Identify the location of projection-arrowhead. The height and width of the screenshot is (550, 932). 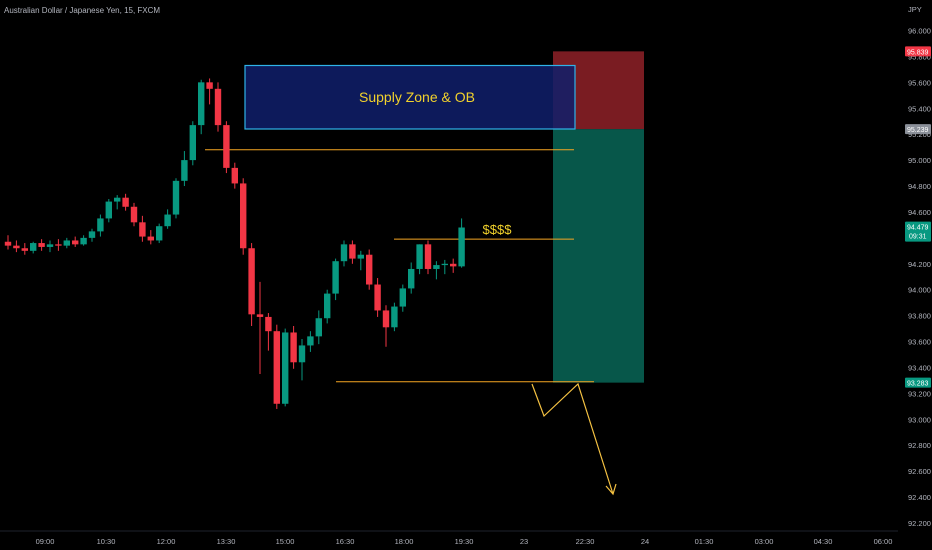
(611, 489).